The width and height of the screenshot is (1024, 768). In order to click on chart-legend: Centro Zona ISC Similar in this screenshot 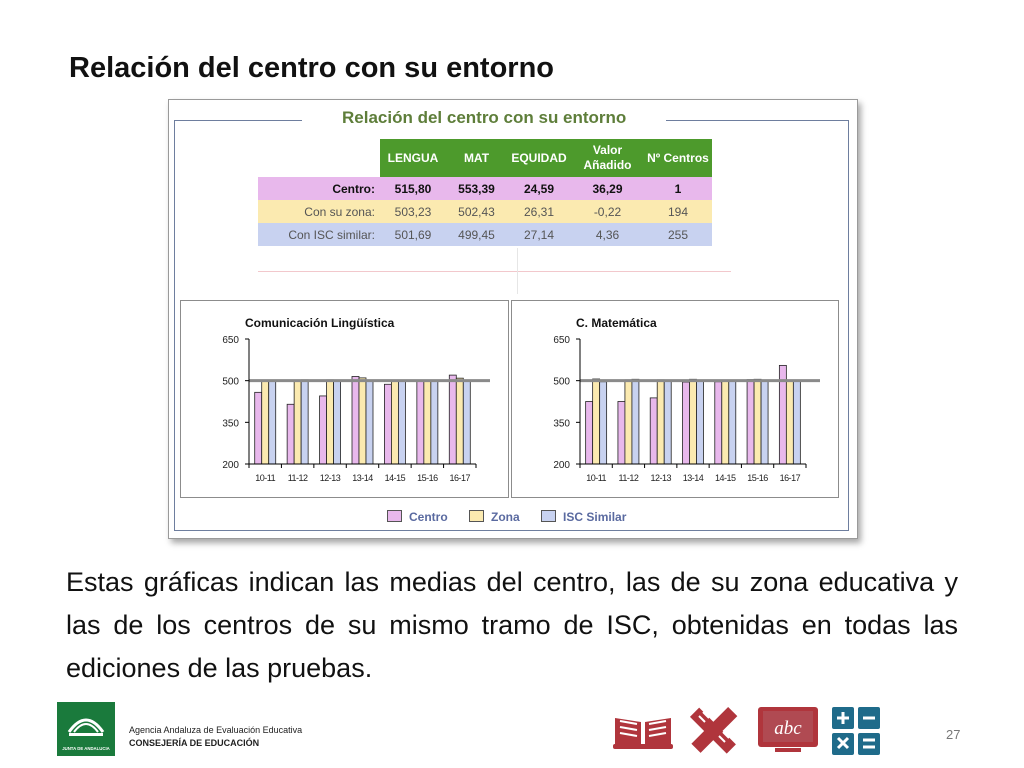, I will do `click(515, 517)`.